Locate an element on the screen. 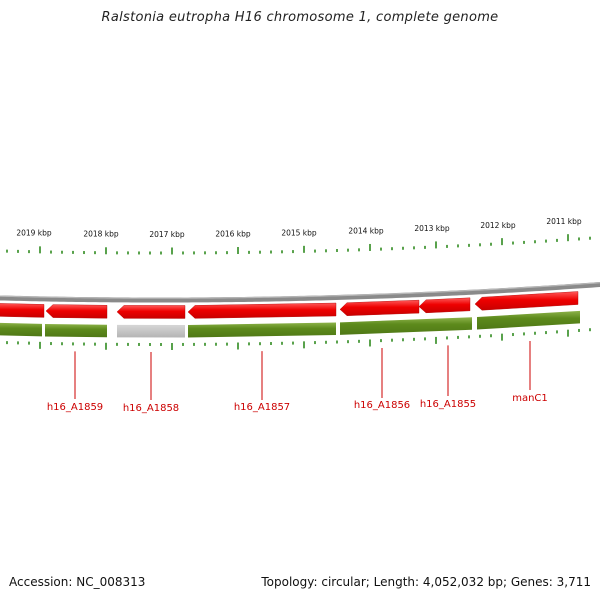  cds-track is located at coordinates (290, 324).